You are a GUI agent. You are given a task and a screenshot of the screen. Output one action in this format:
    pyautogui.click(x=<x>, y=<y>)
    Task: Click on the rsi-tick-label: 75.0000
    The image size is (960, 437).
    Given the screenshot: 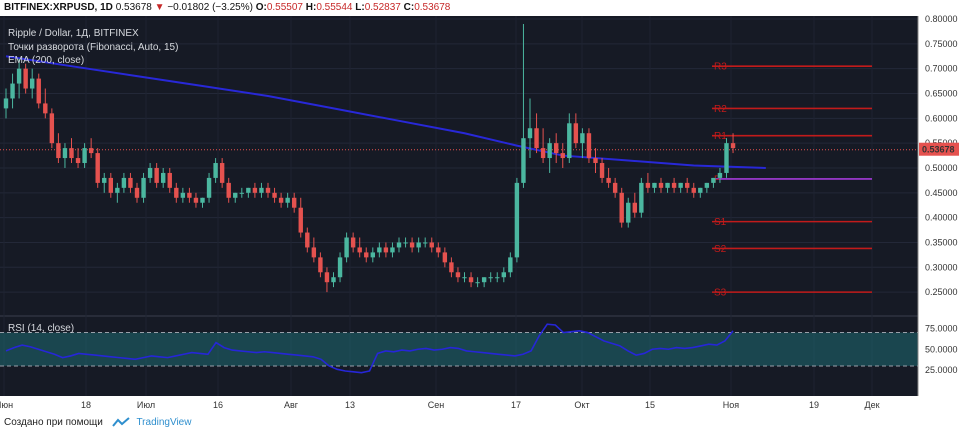 What is the action you would take?
    pyautogui.click(x=941, y=328)
    